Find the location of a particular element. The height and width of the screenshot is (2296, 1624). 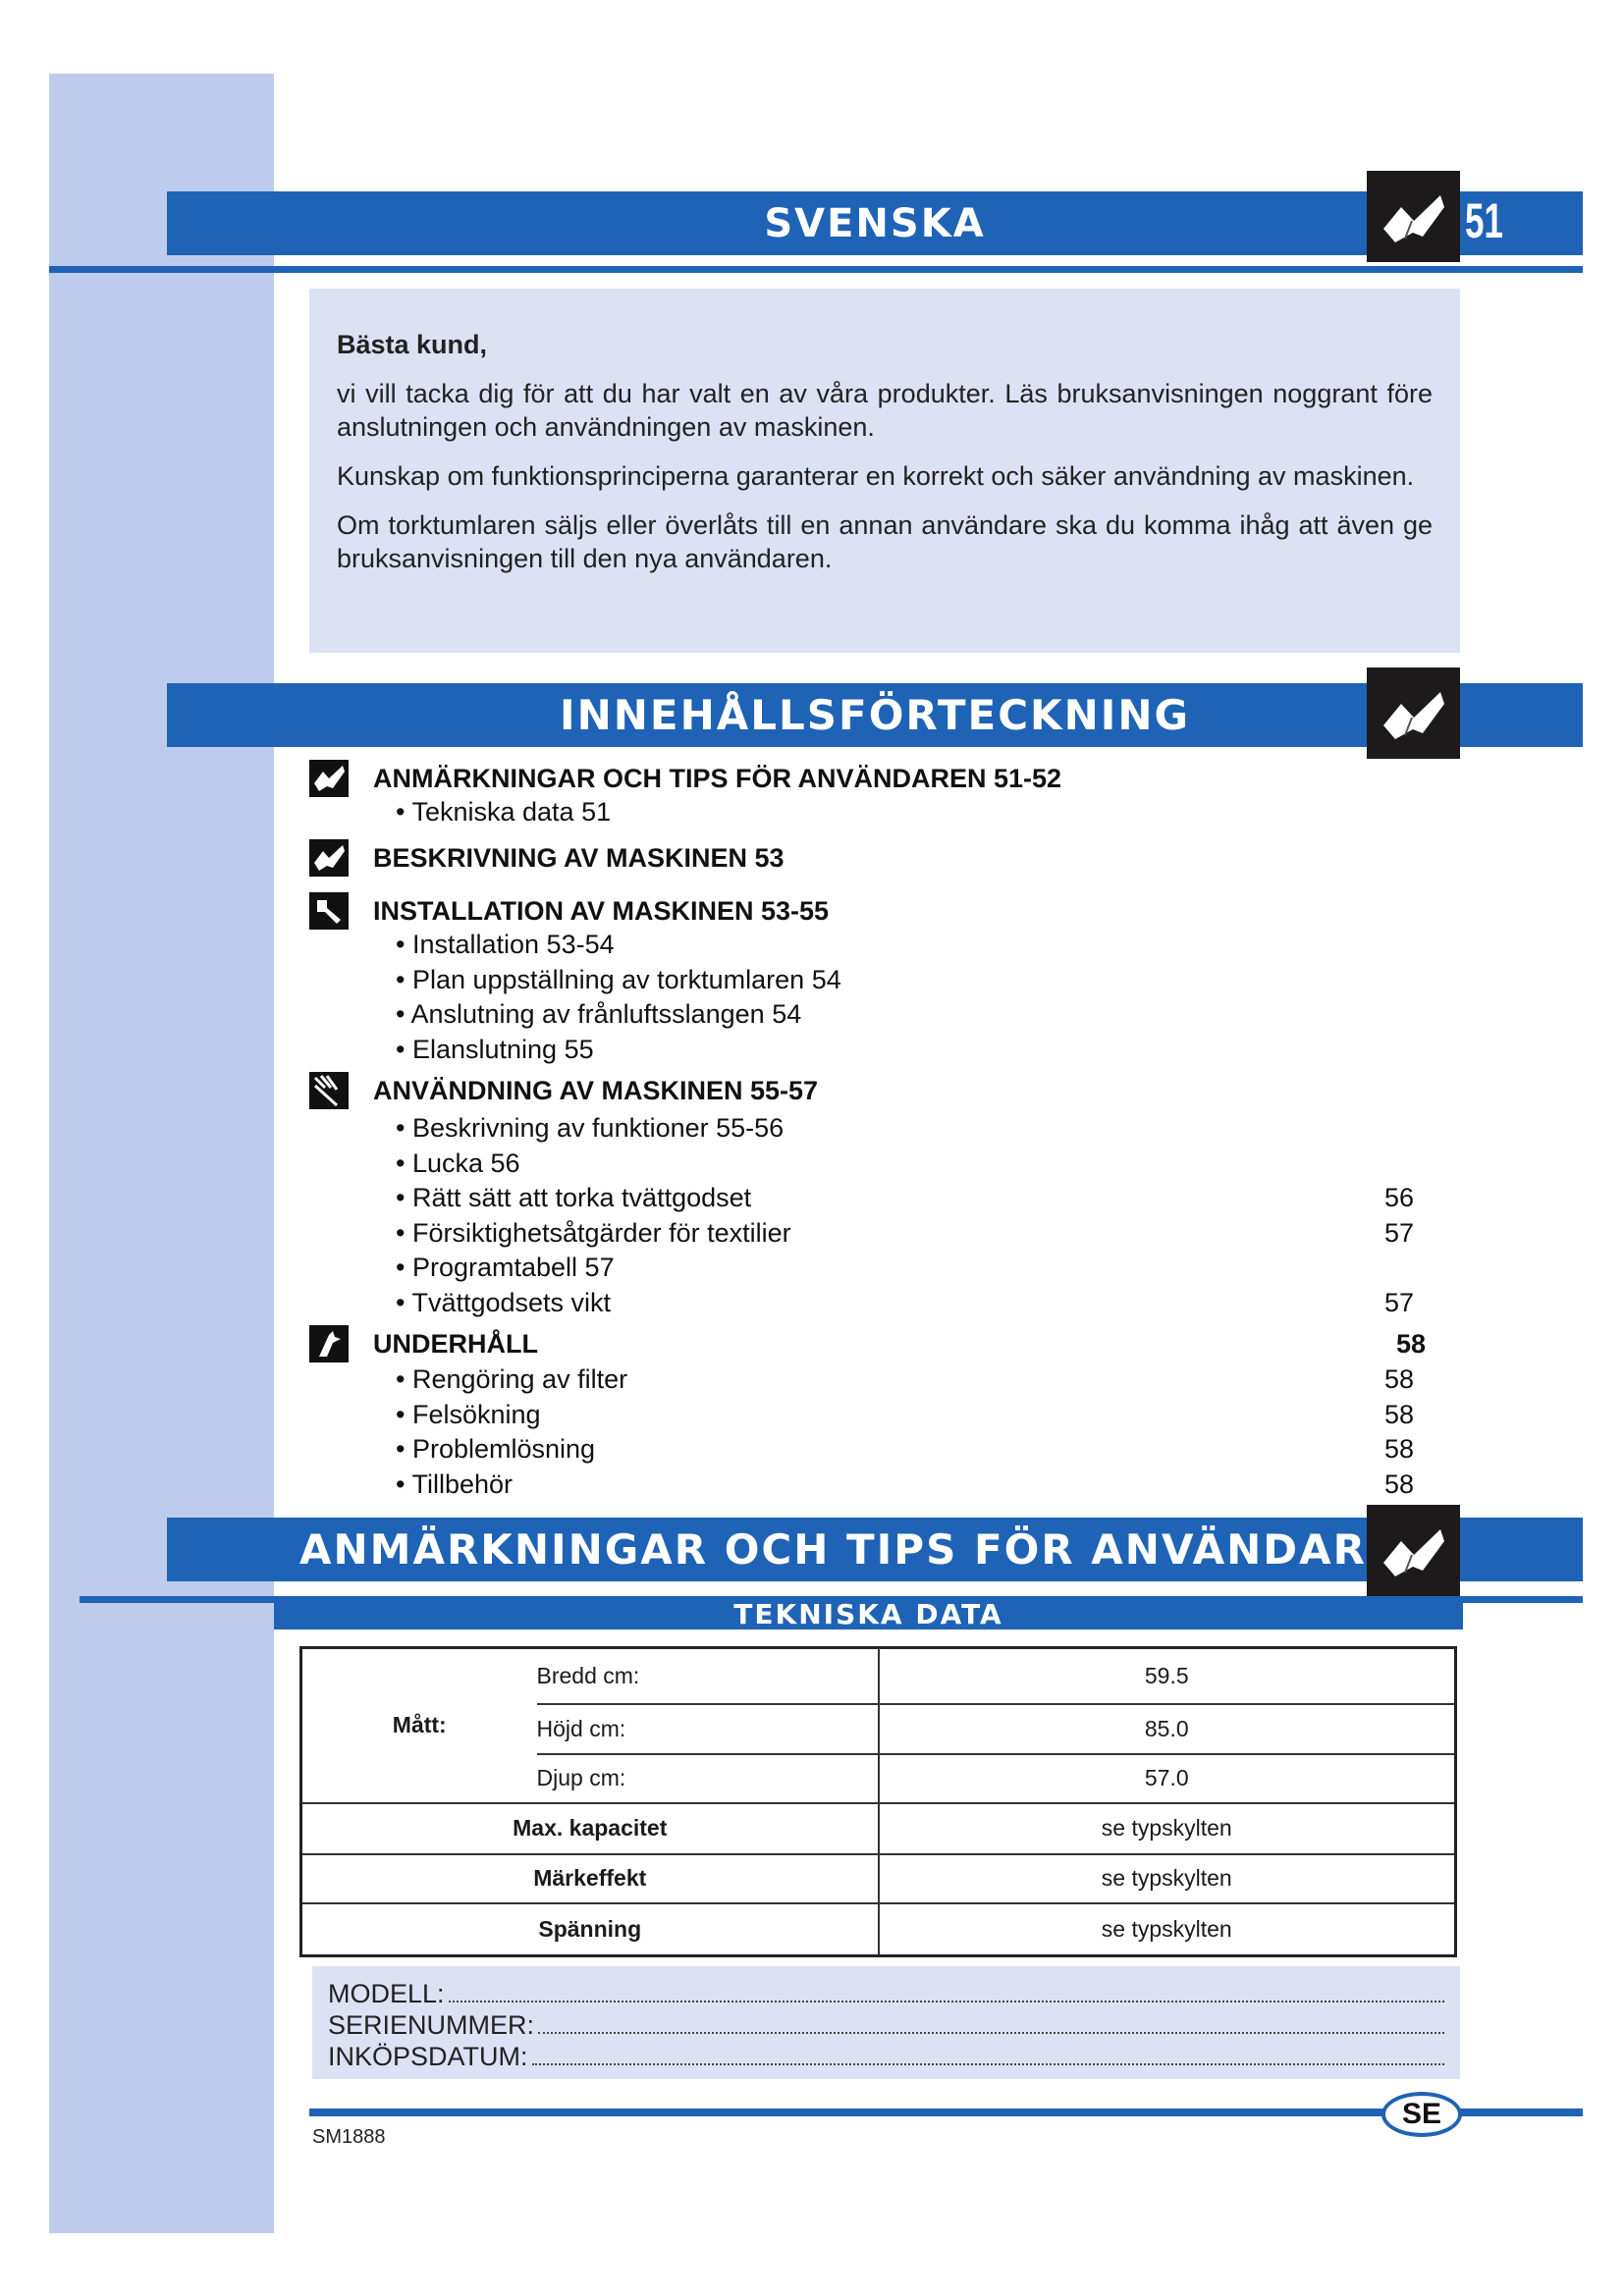

dims-label: Mått: is located at coordinates (418, 1725).